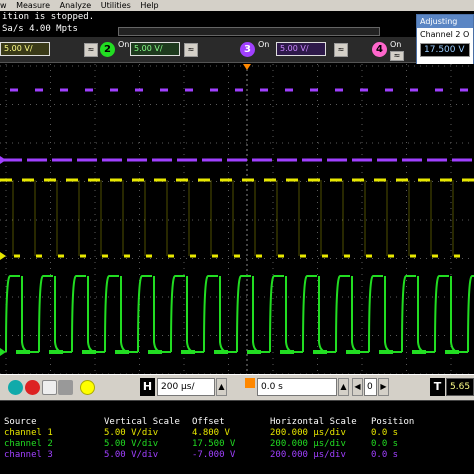 This screenshot has height=474, width=474. Describe the element at coordinates (124, 44) in the screenshot. I see `channel-2-on-label: On` at that location.